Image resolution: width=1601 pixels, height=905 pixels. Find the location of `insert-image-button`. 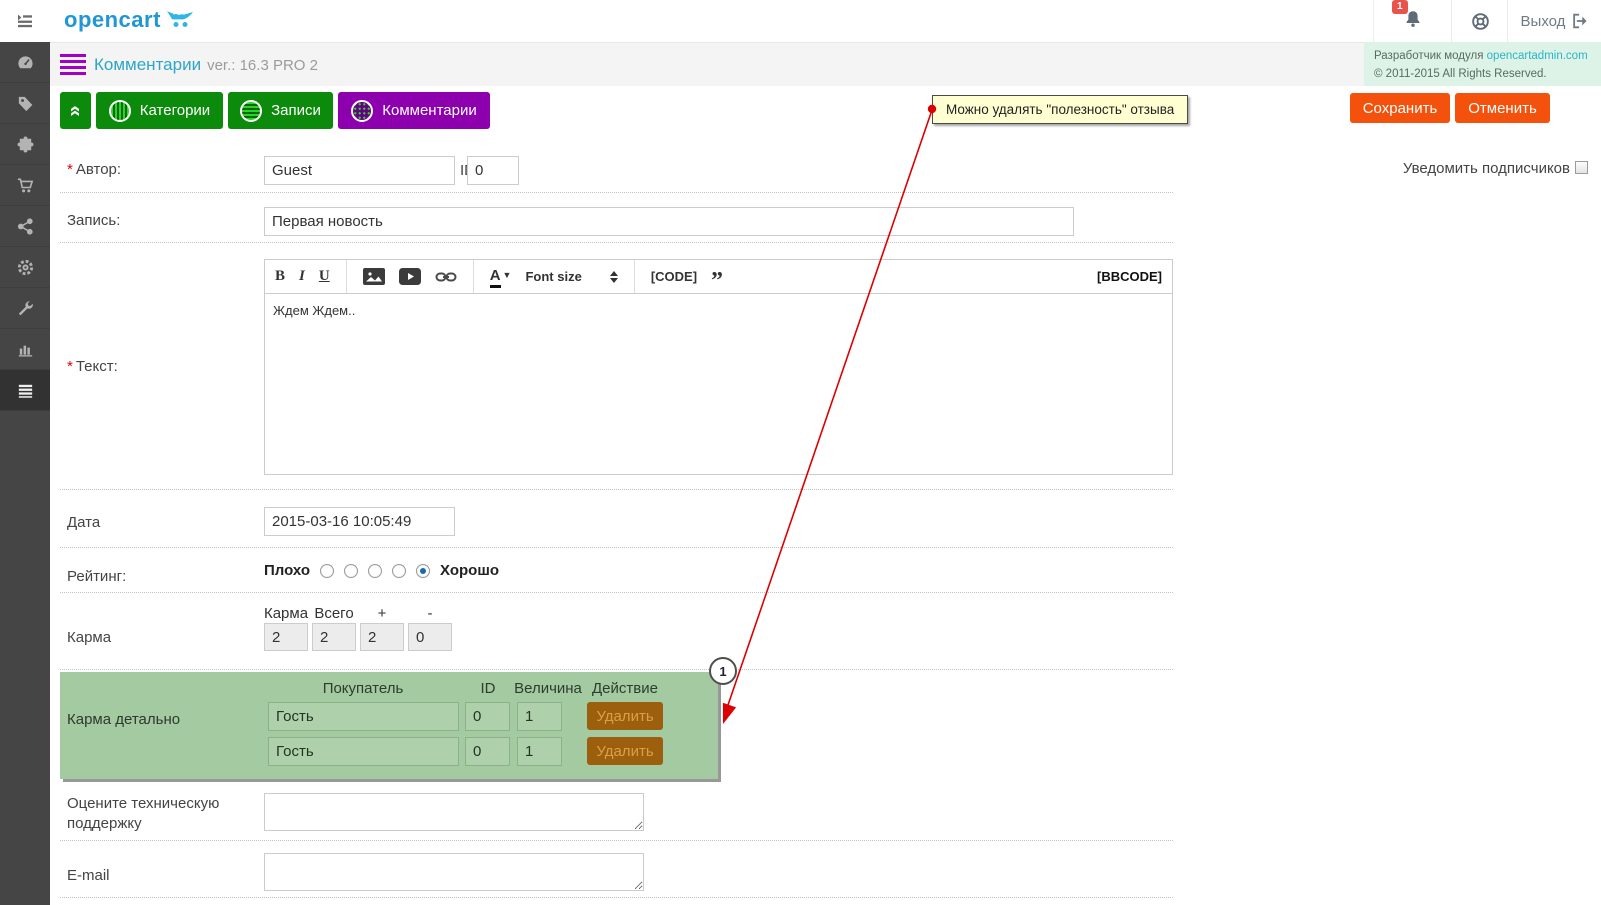

insert-image-button is located at coordinates (373, 276).